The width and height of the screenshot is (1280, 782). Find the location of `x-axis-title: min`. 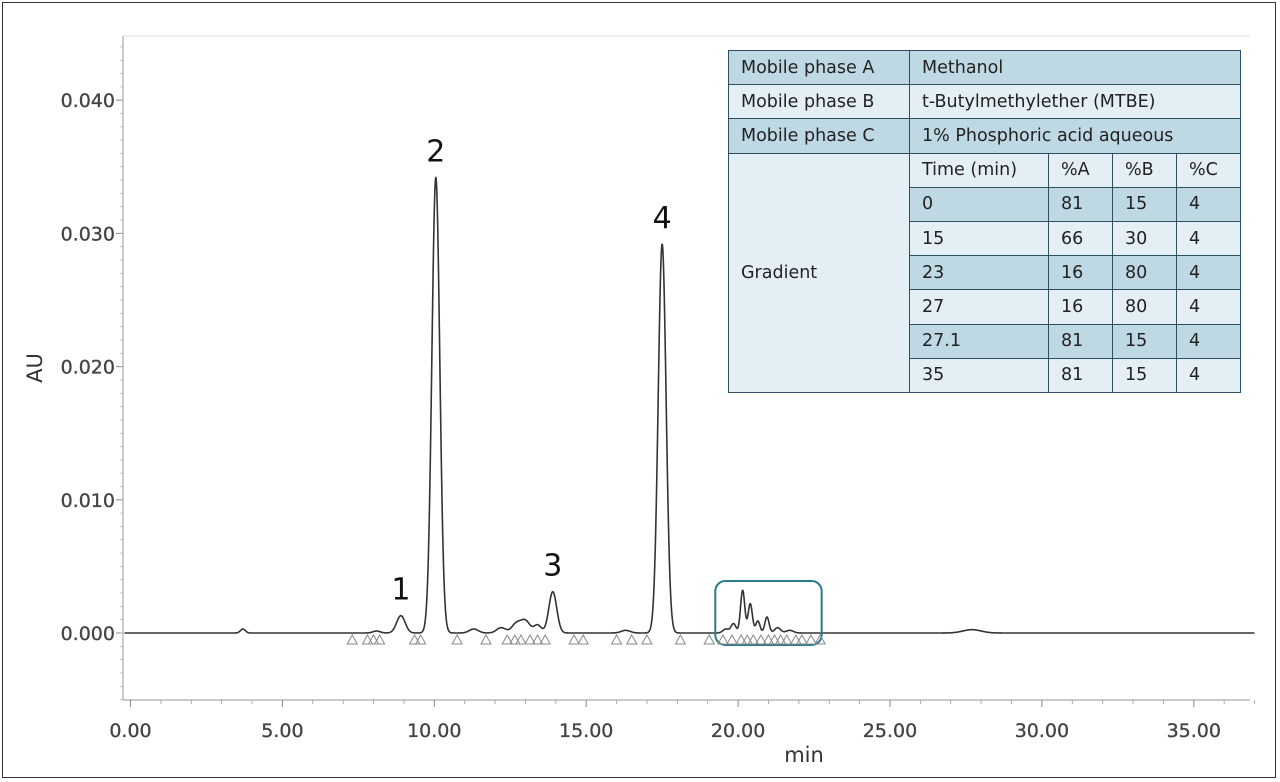

x-axis-title: min is located at coordinates (804, 755).